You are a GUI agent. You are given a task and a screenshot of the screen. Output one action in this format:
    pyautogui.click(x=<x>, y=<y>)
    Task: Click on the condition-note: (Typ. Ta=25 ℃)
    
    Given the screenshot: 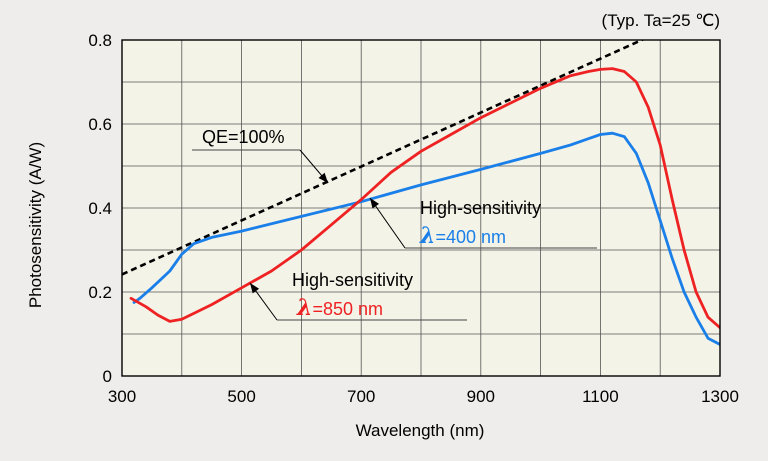 What is the action you would take?
    pyautogui.click(x=661, y=20)
    